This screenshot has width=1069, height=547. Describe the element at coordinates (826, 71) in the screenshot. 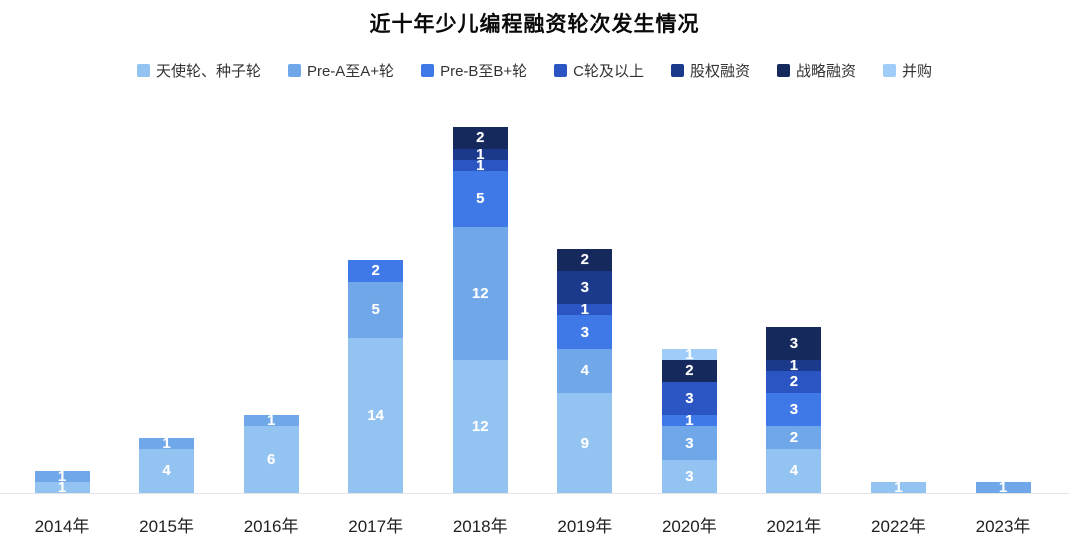

I see `legend-label: 战略融资` at that location.